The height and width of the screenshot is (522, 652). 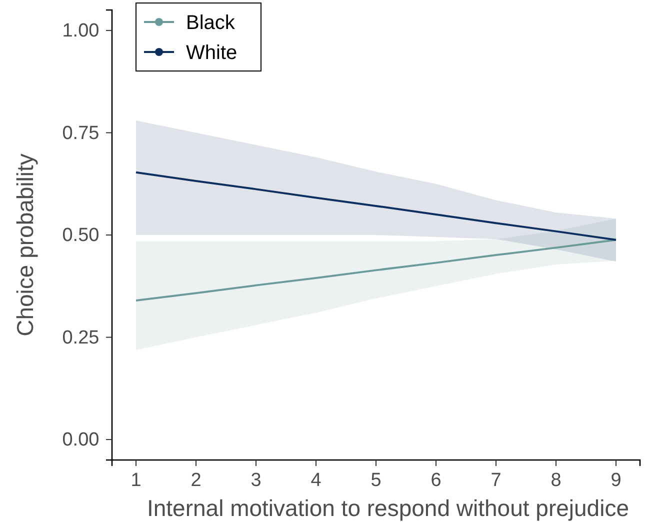 What do you see at coordinates (81, 440) in the screenshot?
I see `y-tick-label: 0.00` at bounding box center [81, 440].